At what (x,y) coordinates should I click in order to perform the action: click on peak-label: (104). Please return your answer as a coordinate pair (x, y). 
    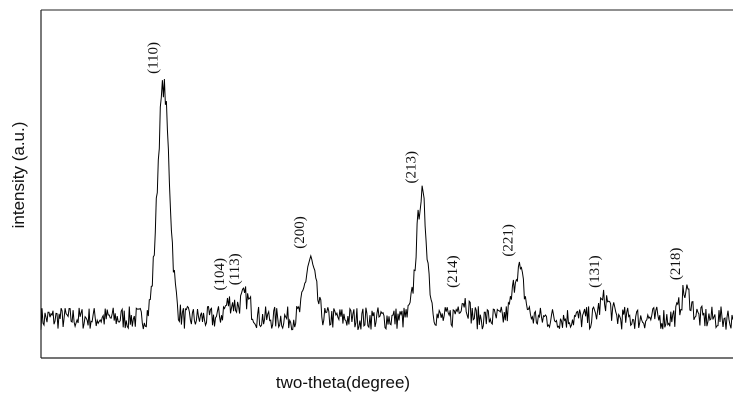
    Looking at the image, I should click on (220, 274).